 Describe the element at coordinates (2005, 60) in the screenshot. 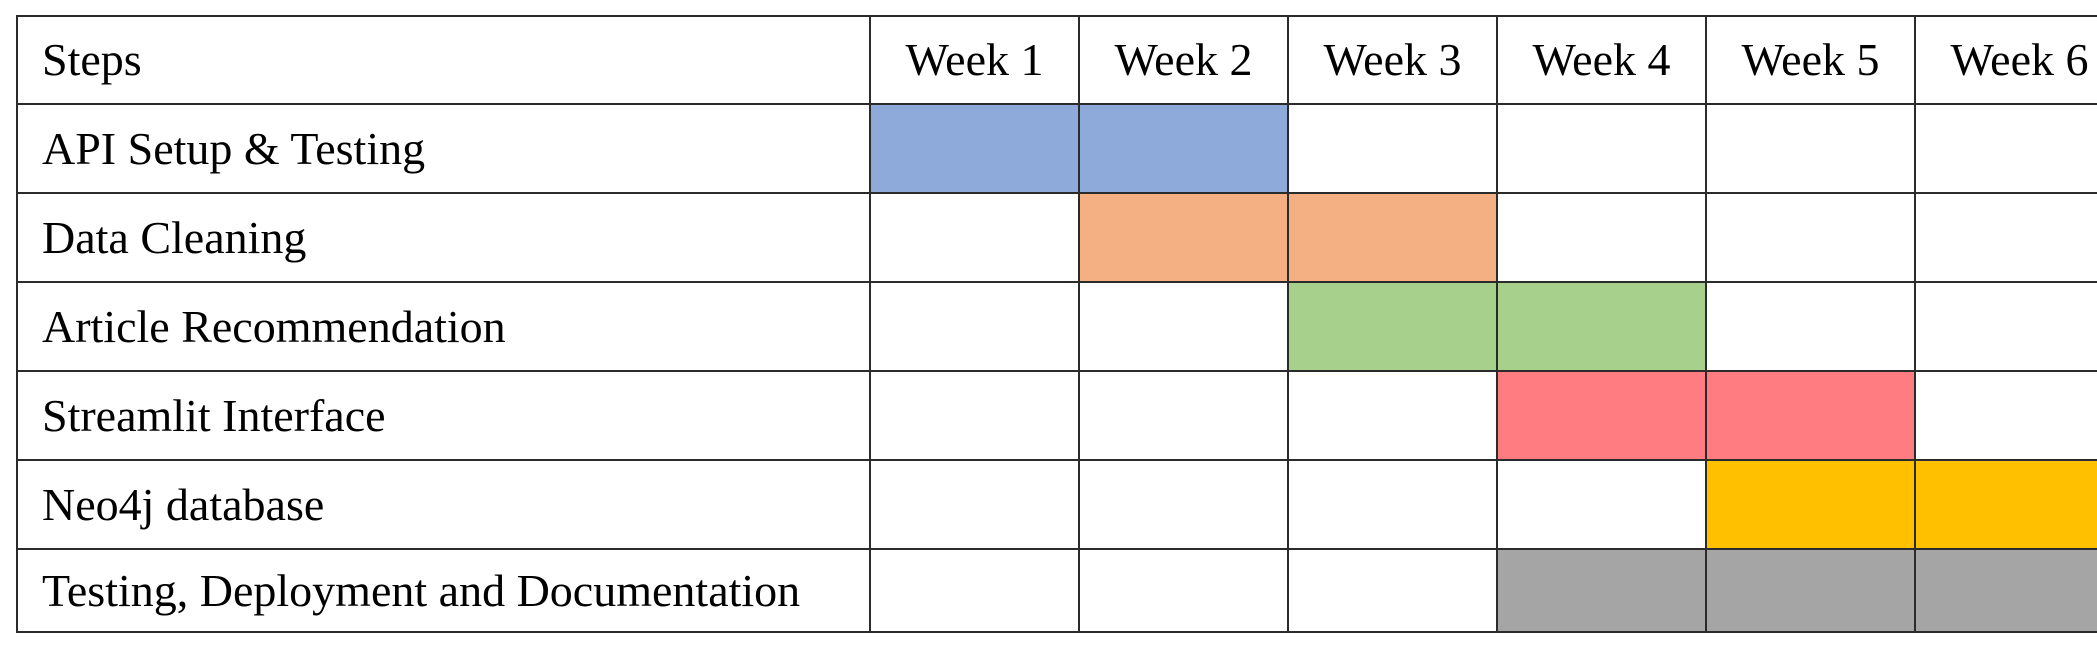

I see `week-6-header: Week 6` at that location.